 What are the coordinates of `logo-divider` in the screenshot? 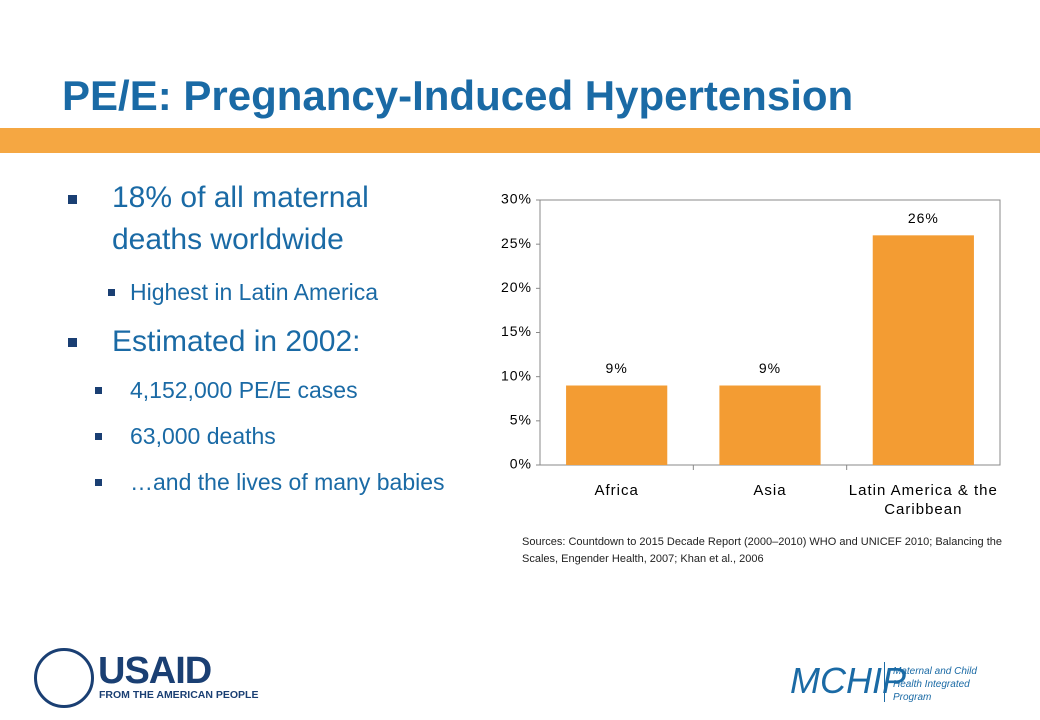 It's located at (884, 682).